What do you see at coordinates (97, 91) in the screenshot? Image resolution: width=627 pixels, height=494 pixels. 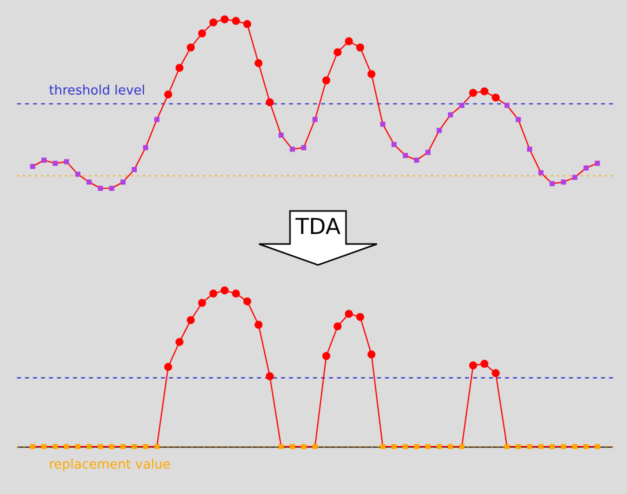 I see `ref-line-label: threshold level` at bounding box center [97, 91].